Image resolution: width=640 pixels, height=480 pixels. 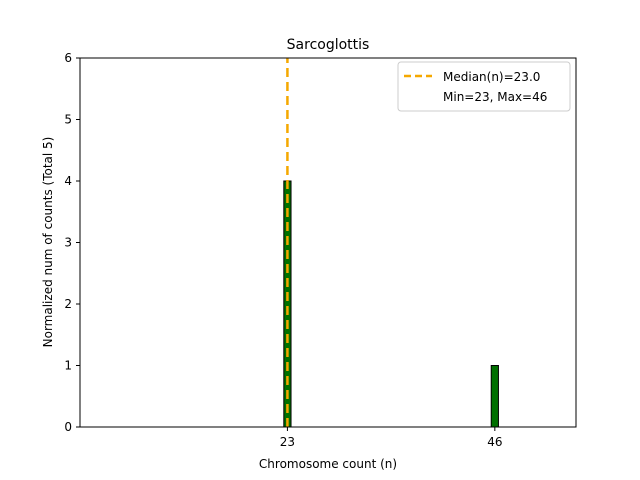 What do you see at coordinates (328, 464) in the screenshot?
I see `x-axis-label: Chromosome count (n)` at bounding box center [328, 464].